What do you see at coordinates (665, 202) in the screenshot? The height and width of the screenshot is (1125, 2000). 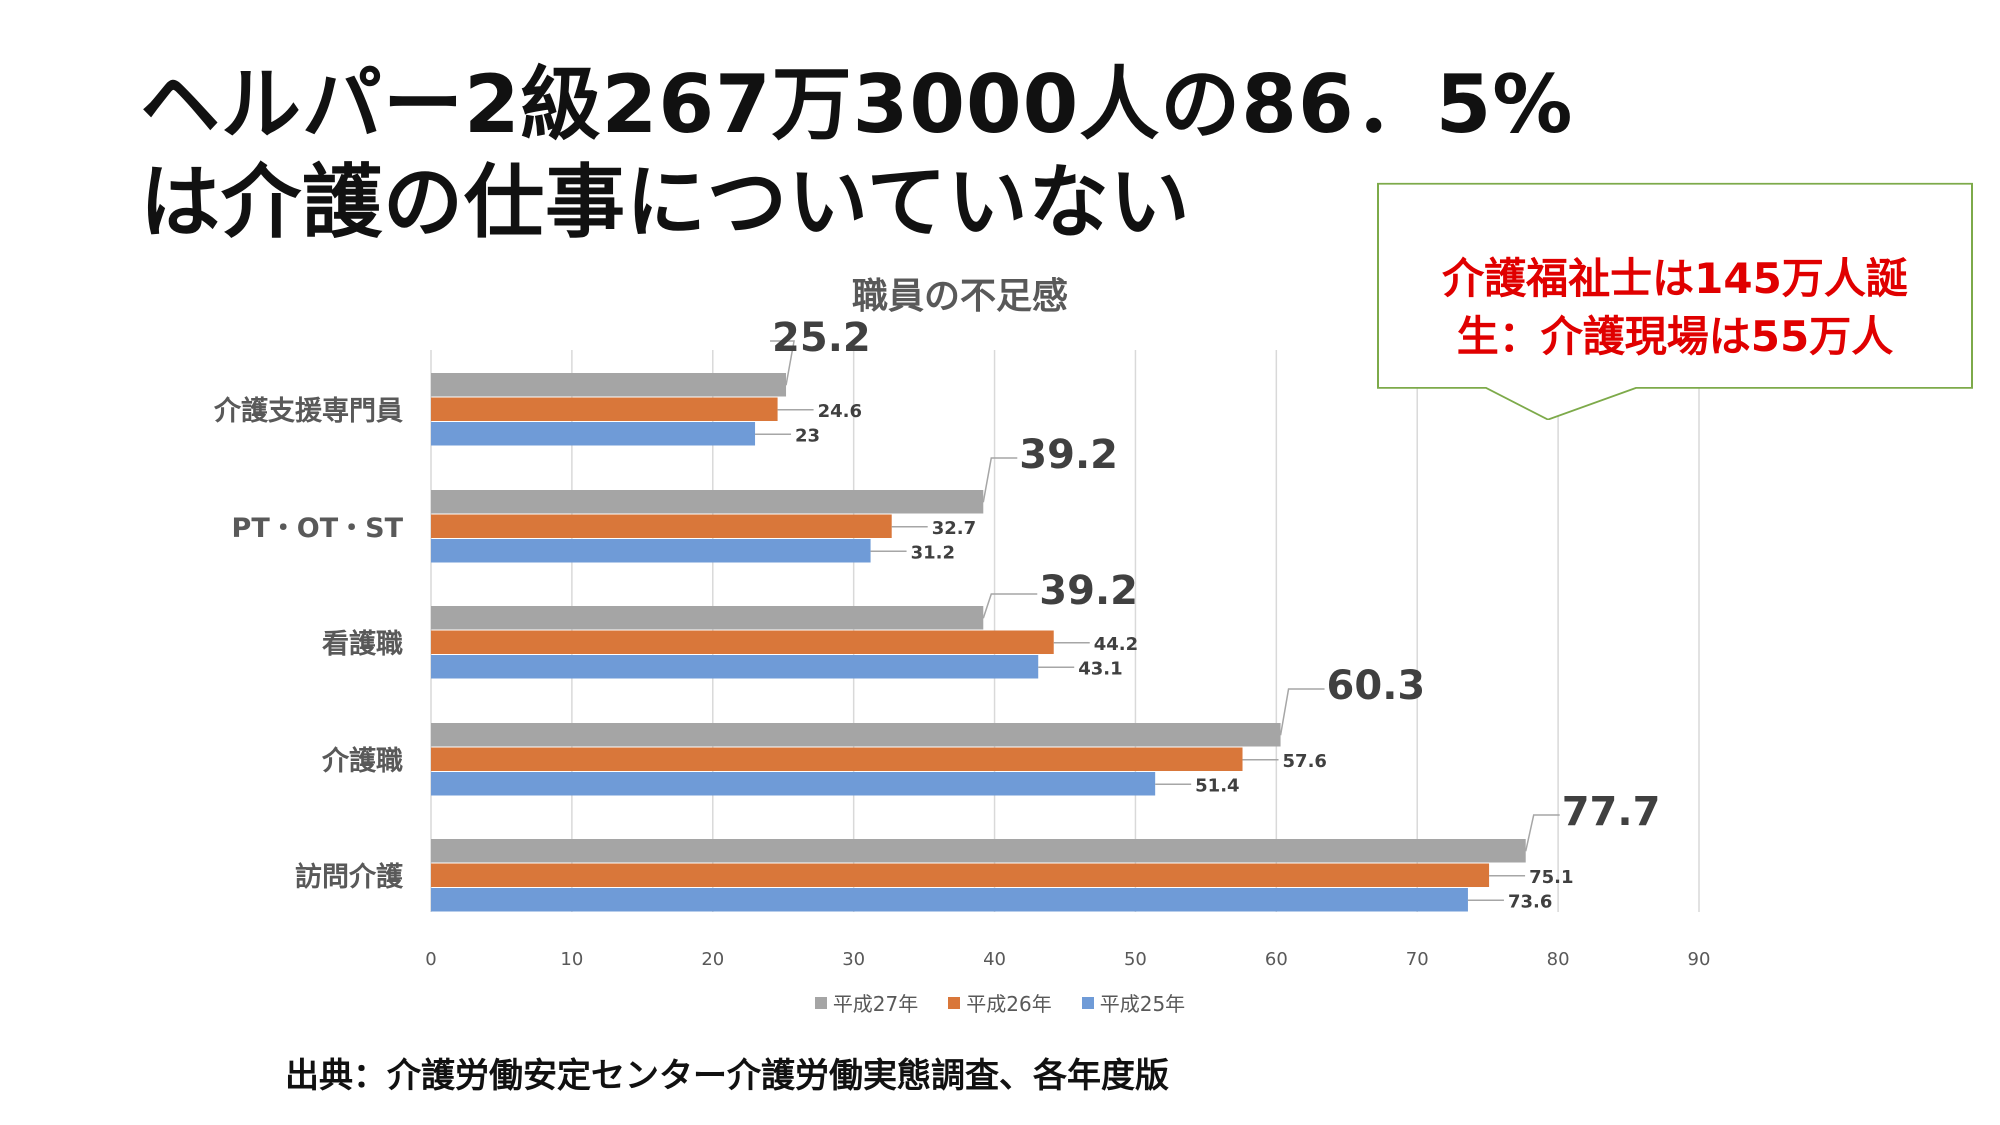 I see `headline-line-2: は介護の仕事についていない` at bounding box center [665, 202].